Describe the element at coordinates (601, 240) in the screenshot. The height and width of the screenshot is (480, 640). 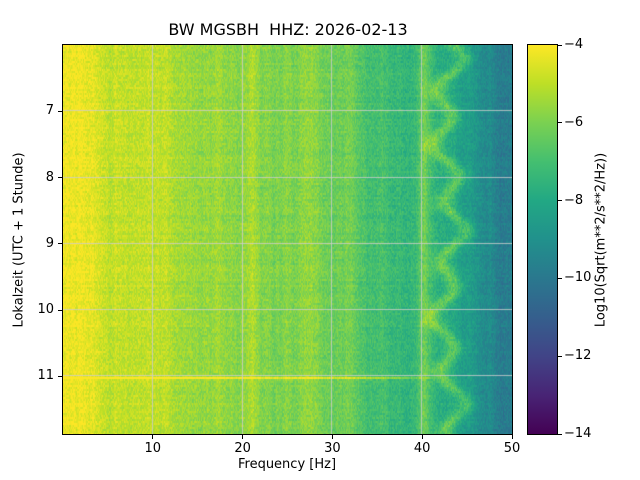
I see `colorbar-label: Log10(Sqrt(m**2/s**2/Hz))` at that location.